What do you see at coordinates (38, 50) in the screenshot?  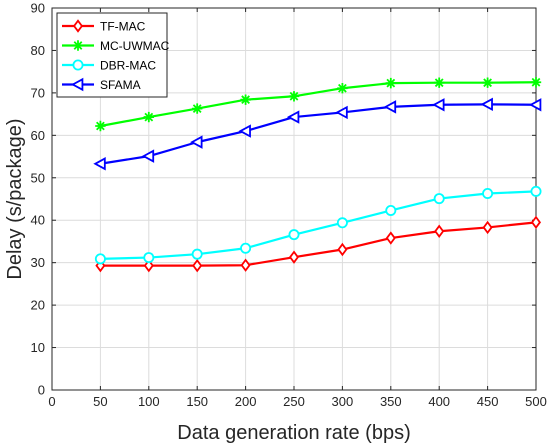 I see `y-tick-label: 80` at bounding box center [38, 50].